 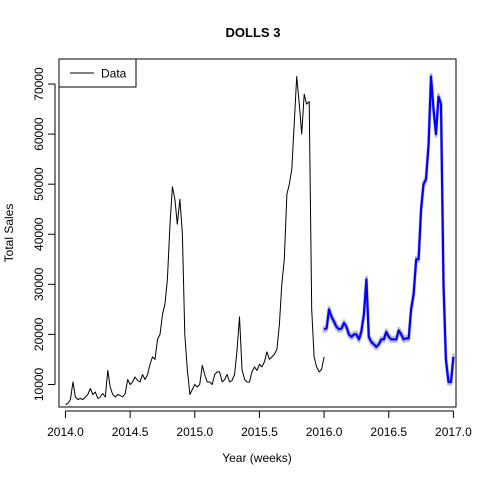 What do you see at coordinates (194, 432) in the screenshot?
I see `x-tick-label: 2015.0` at bounding box center [194, 432].